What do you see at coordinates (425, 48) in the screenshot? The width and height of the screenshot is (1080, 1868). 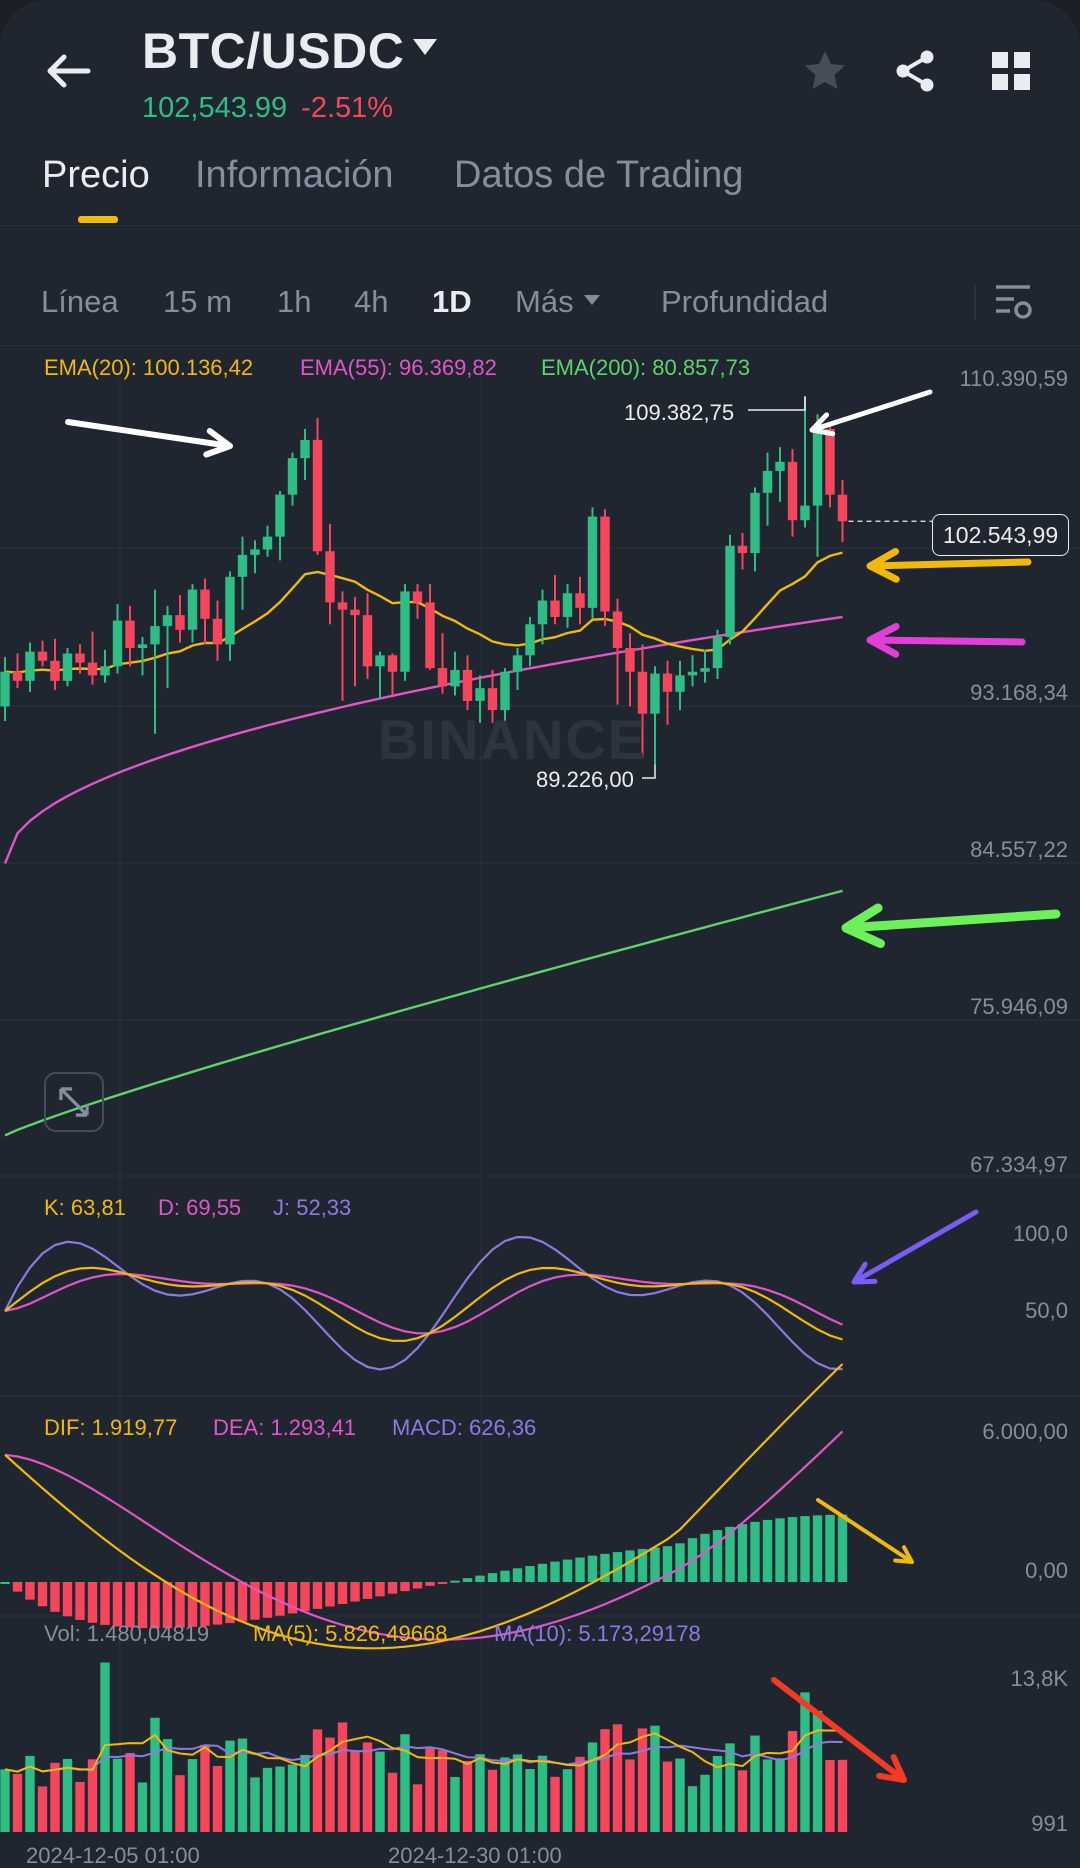 I see `caret-down-icon` at bounding box center [425, 48].